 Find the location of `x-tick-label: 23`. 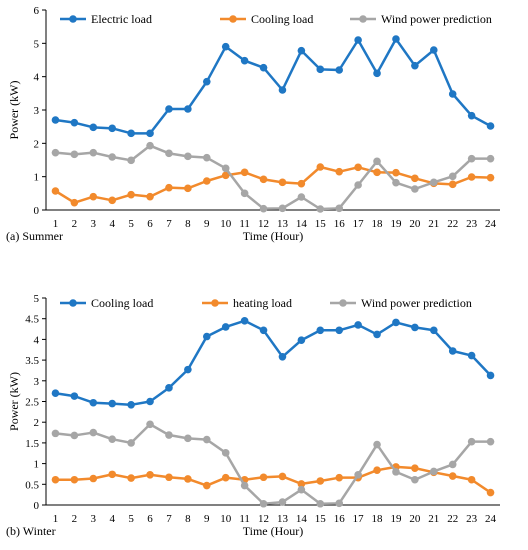

x-tick-label: 23 is located at coordinates (472, 224).